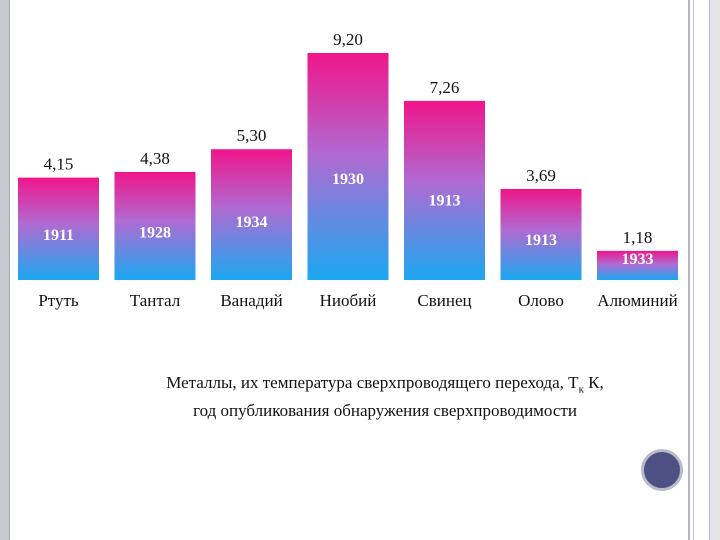 This screenshot has height=540, width=720. Describe the element at coordinates (714, 270) in the screenshot. I see `slide-frame-right-edge` at that location.